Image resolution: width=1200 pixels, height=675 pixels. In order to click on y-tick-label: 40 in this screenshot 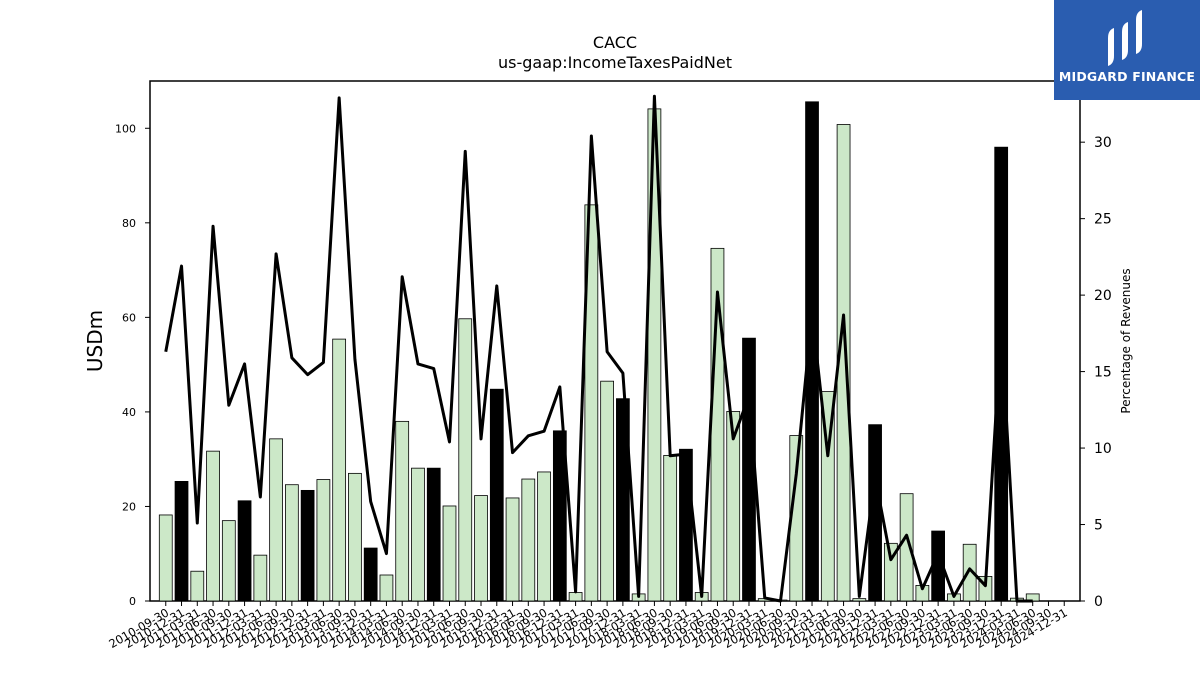, I will do `click(129, 412)`.